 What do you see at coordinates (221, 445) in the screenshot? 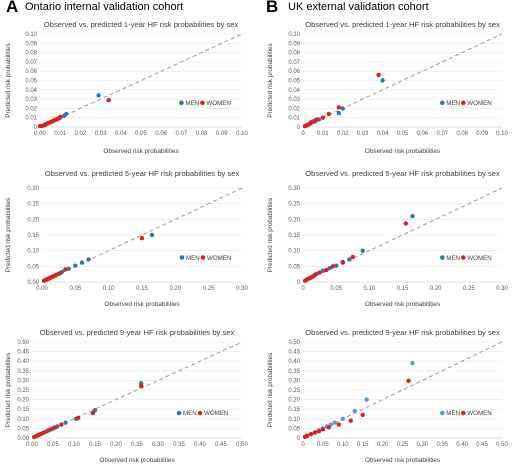
I see `x-tick-label: 0.45` at bounding box center [221, 445].